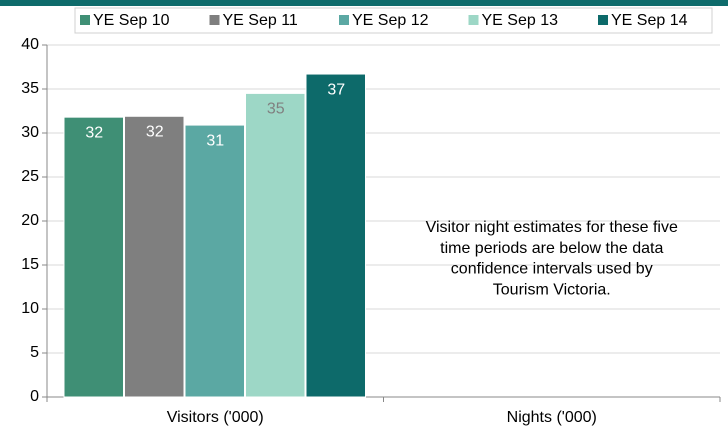 This screenshot has height=434, width=728. I want to click on value-label: 35, so click(276, 109).